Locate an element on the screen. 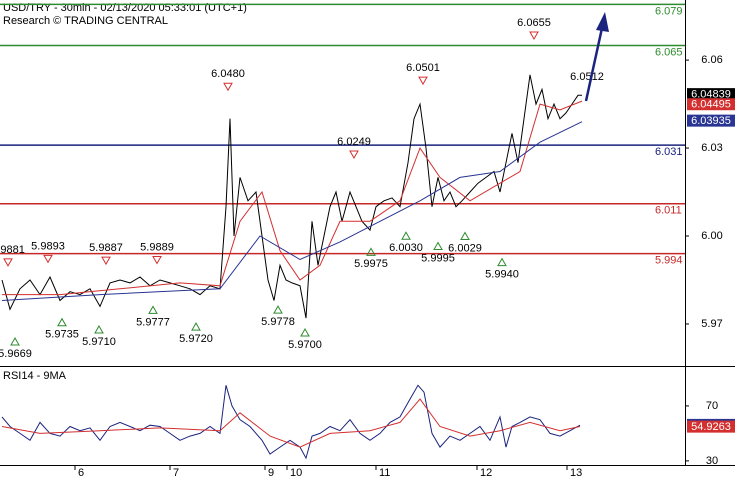 This screenshot has width=735, height=480. panel-title: RSI14 - 9MA is located at coordinates (35, 376).